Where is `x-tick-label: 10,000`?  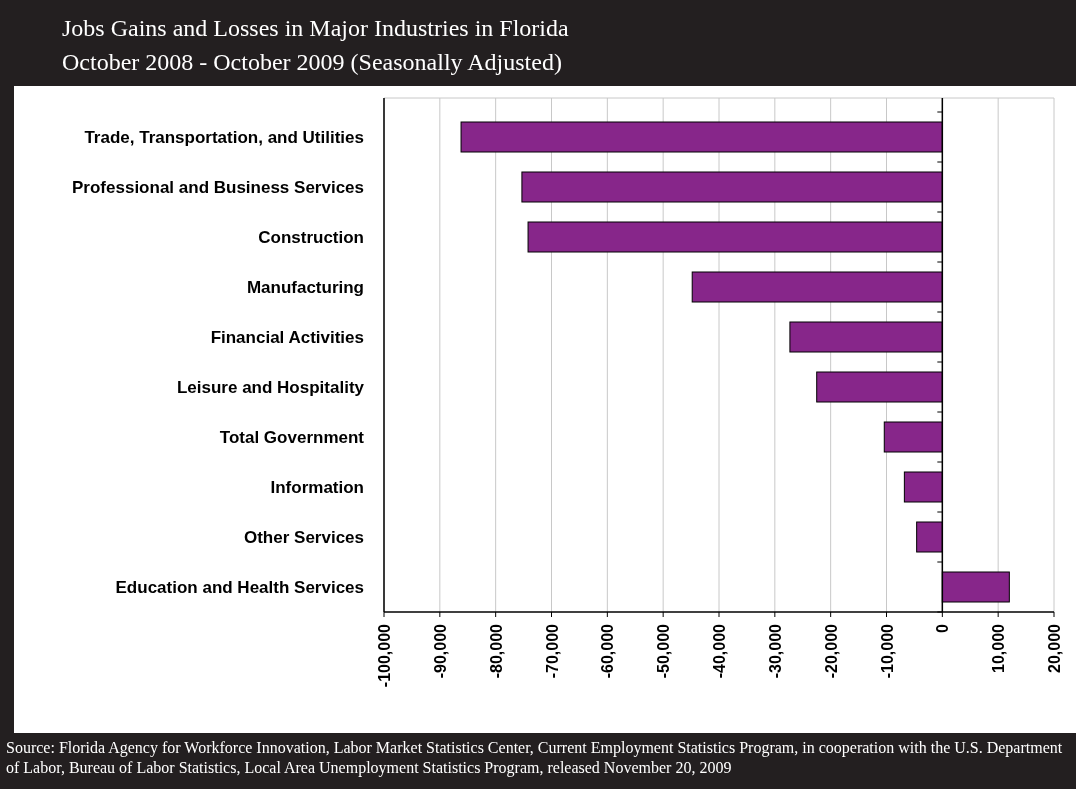
x-tick-label: 10,000 is located at coordinates (999, 648).